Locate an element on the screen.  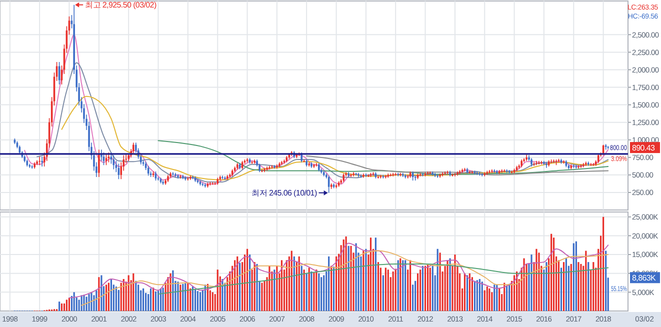
annotation: 최저 245.06 (10/01) is located at coordinates (285, 193).